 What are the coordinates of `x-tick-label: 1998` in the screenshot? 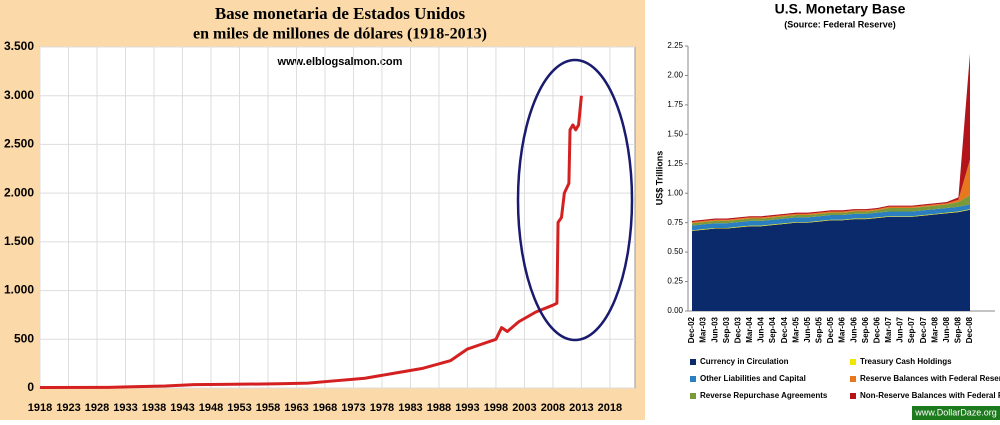 It's located at (496, 408).